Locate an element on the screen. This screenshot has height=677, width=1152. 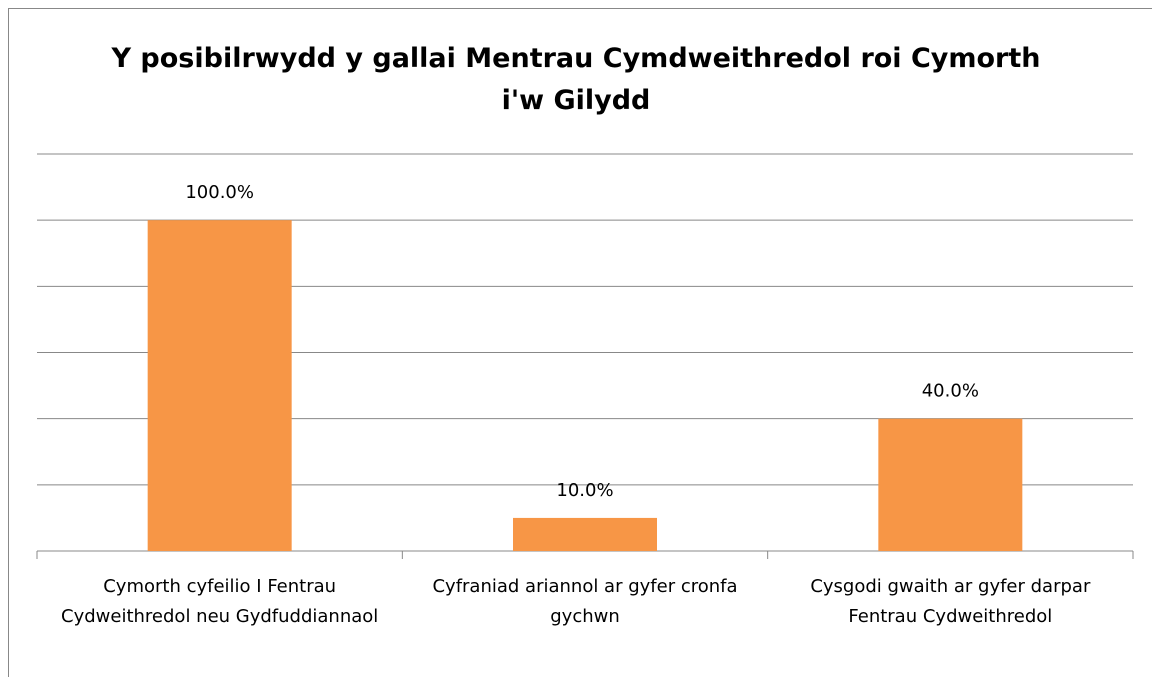
data-label: 100.0% is located at coordinates (219, 192).